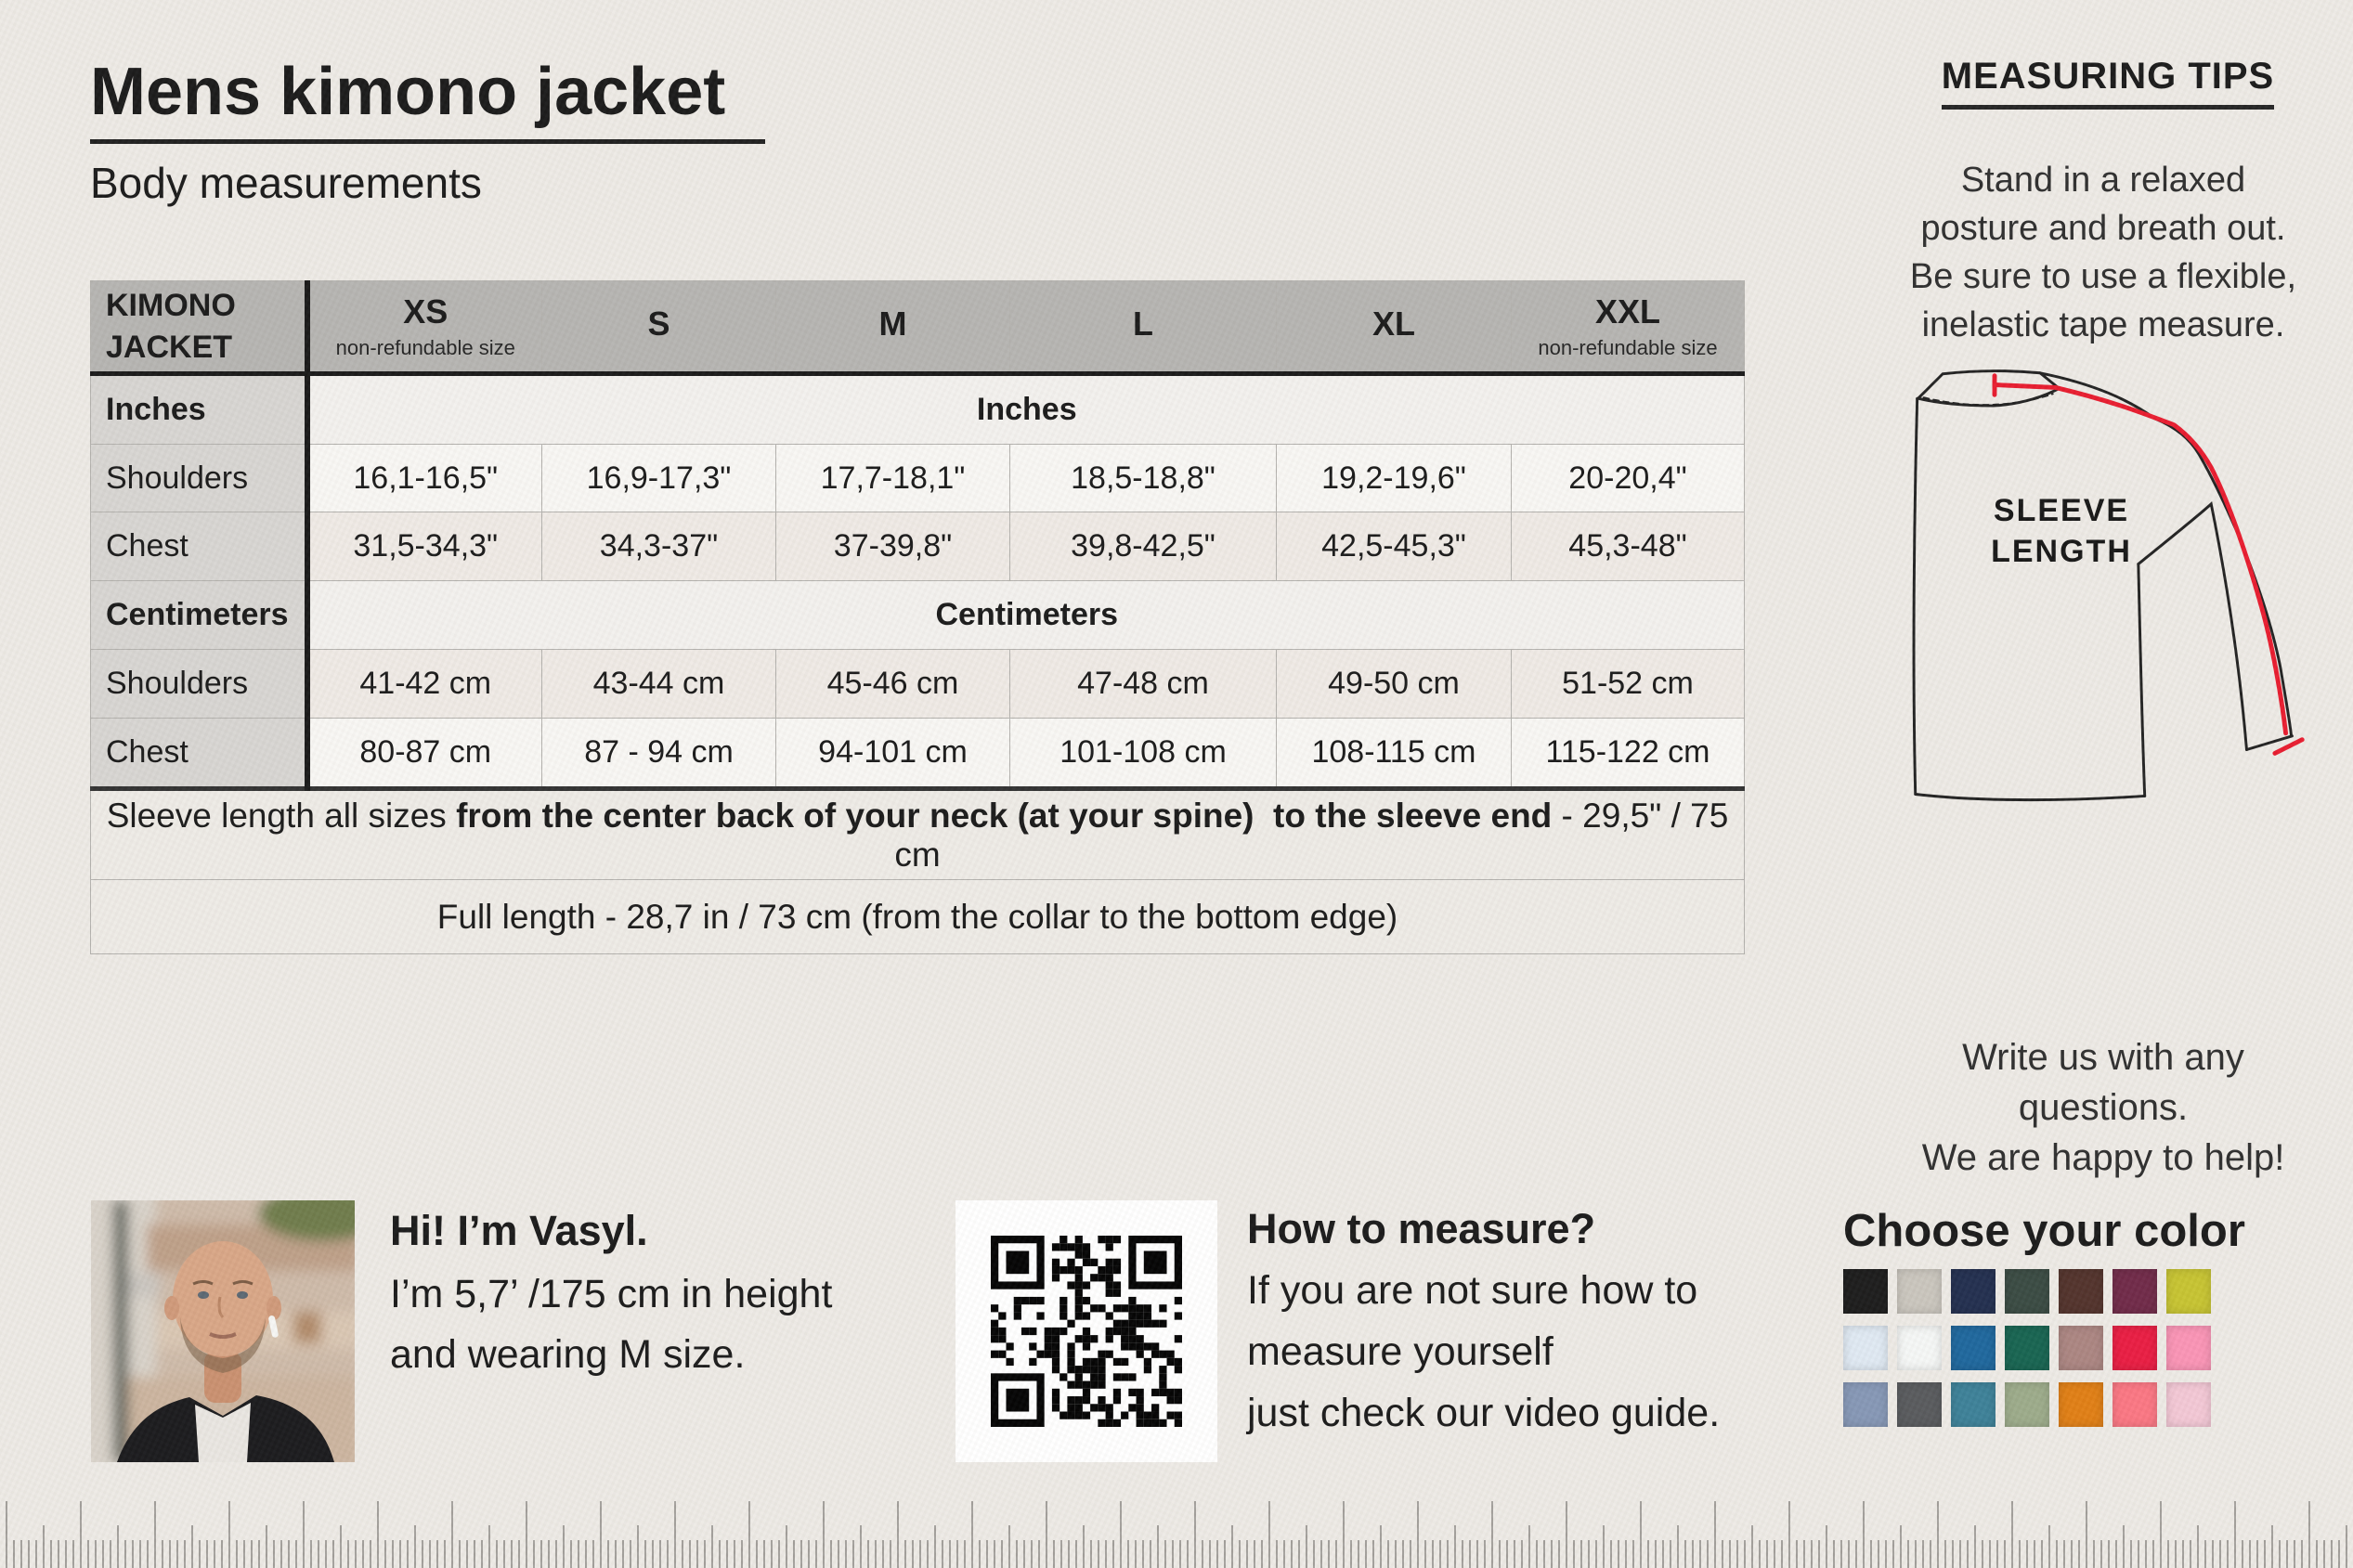 The image size is (2353, 1568). What do you see at coordinates (568, 1355) in the screenshot?
I see `vasyl-size-line: and wearing M size.` at bounding box center [568, 1355].